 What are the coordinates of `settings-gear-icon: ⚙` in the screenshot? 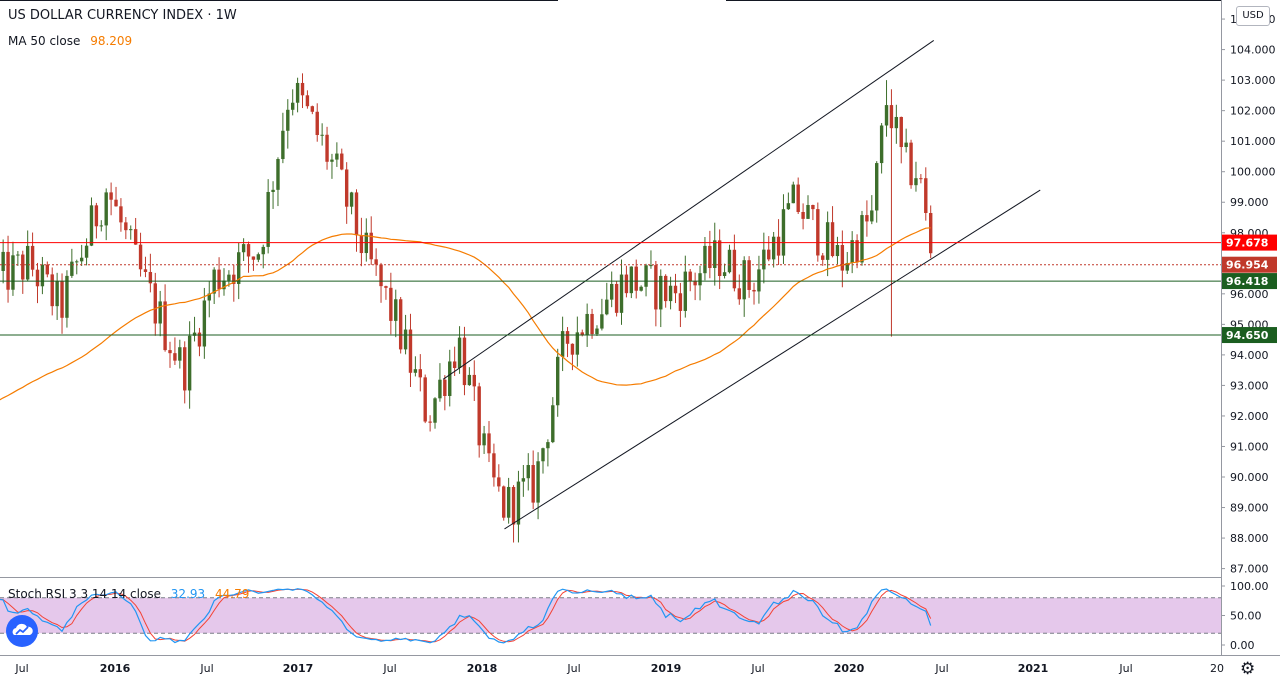 It's located at (1248, 669).